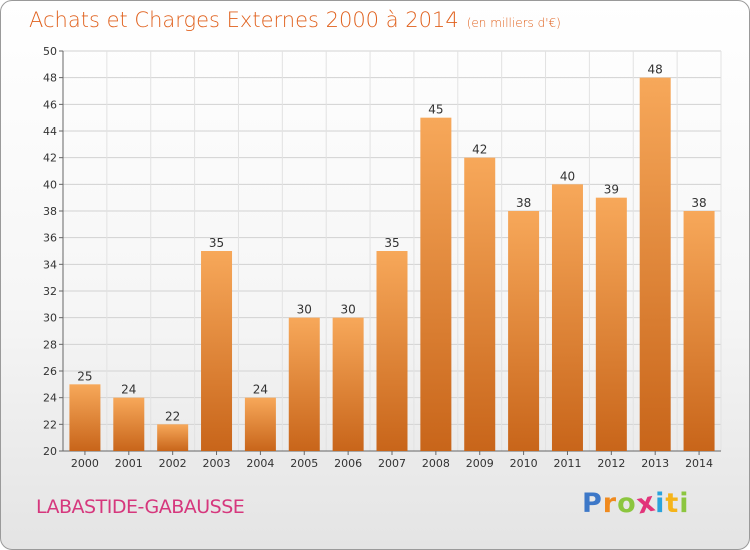 Image resolution: width=750 pixels, height=550 pixels. Describe the element at coordinates (129, 424) in the screenshot. I see `bar-2001` at that location.